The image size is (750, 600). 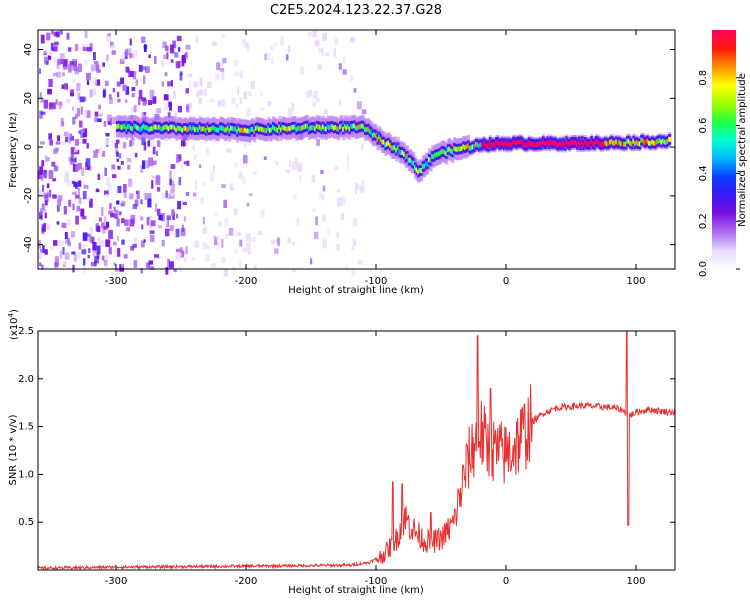 What do you see at coordinates (28, 147) in the screenshot?
I see `spectrogram-y-tick-label: 0` at bounding box center [28, 147].